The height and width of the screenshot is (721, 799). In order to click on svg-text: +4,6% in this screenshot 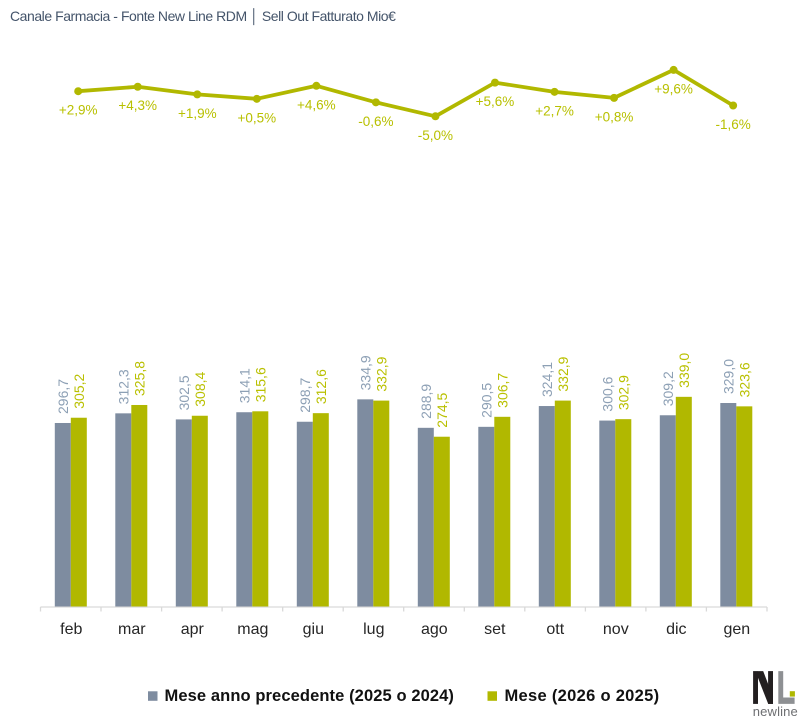, I will do `click(316, 104)`.